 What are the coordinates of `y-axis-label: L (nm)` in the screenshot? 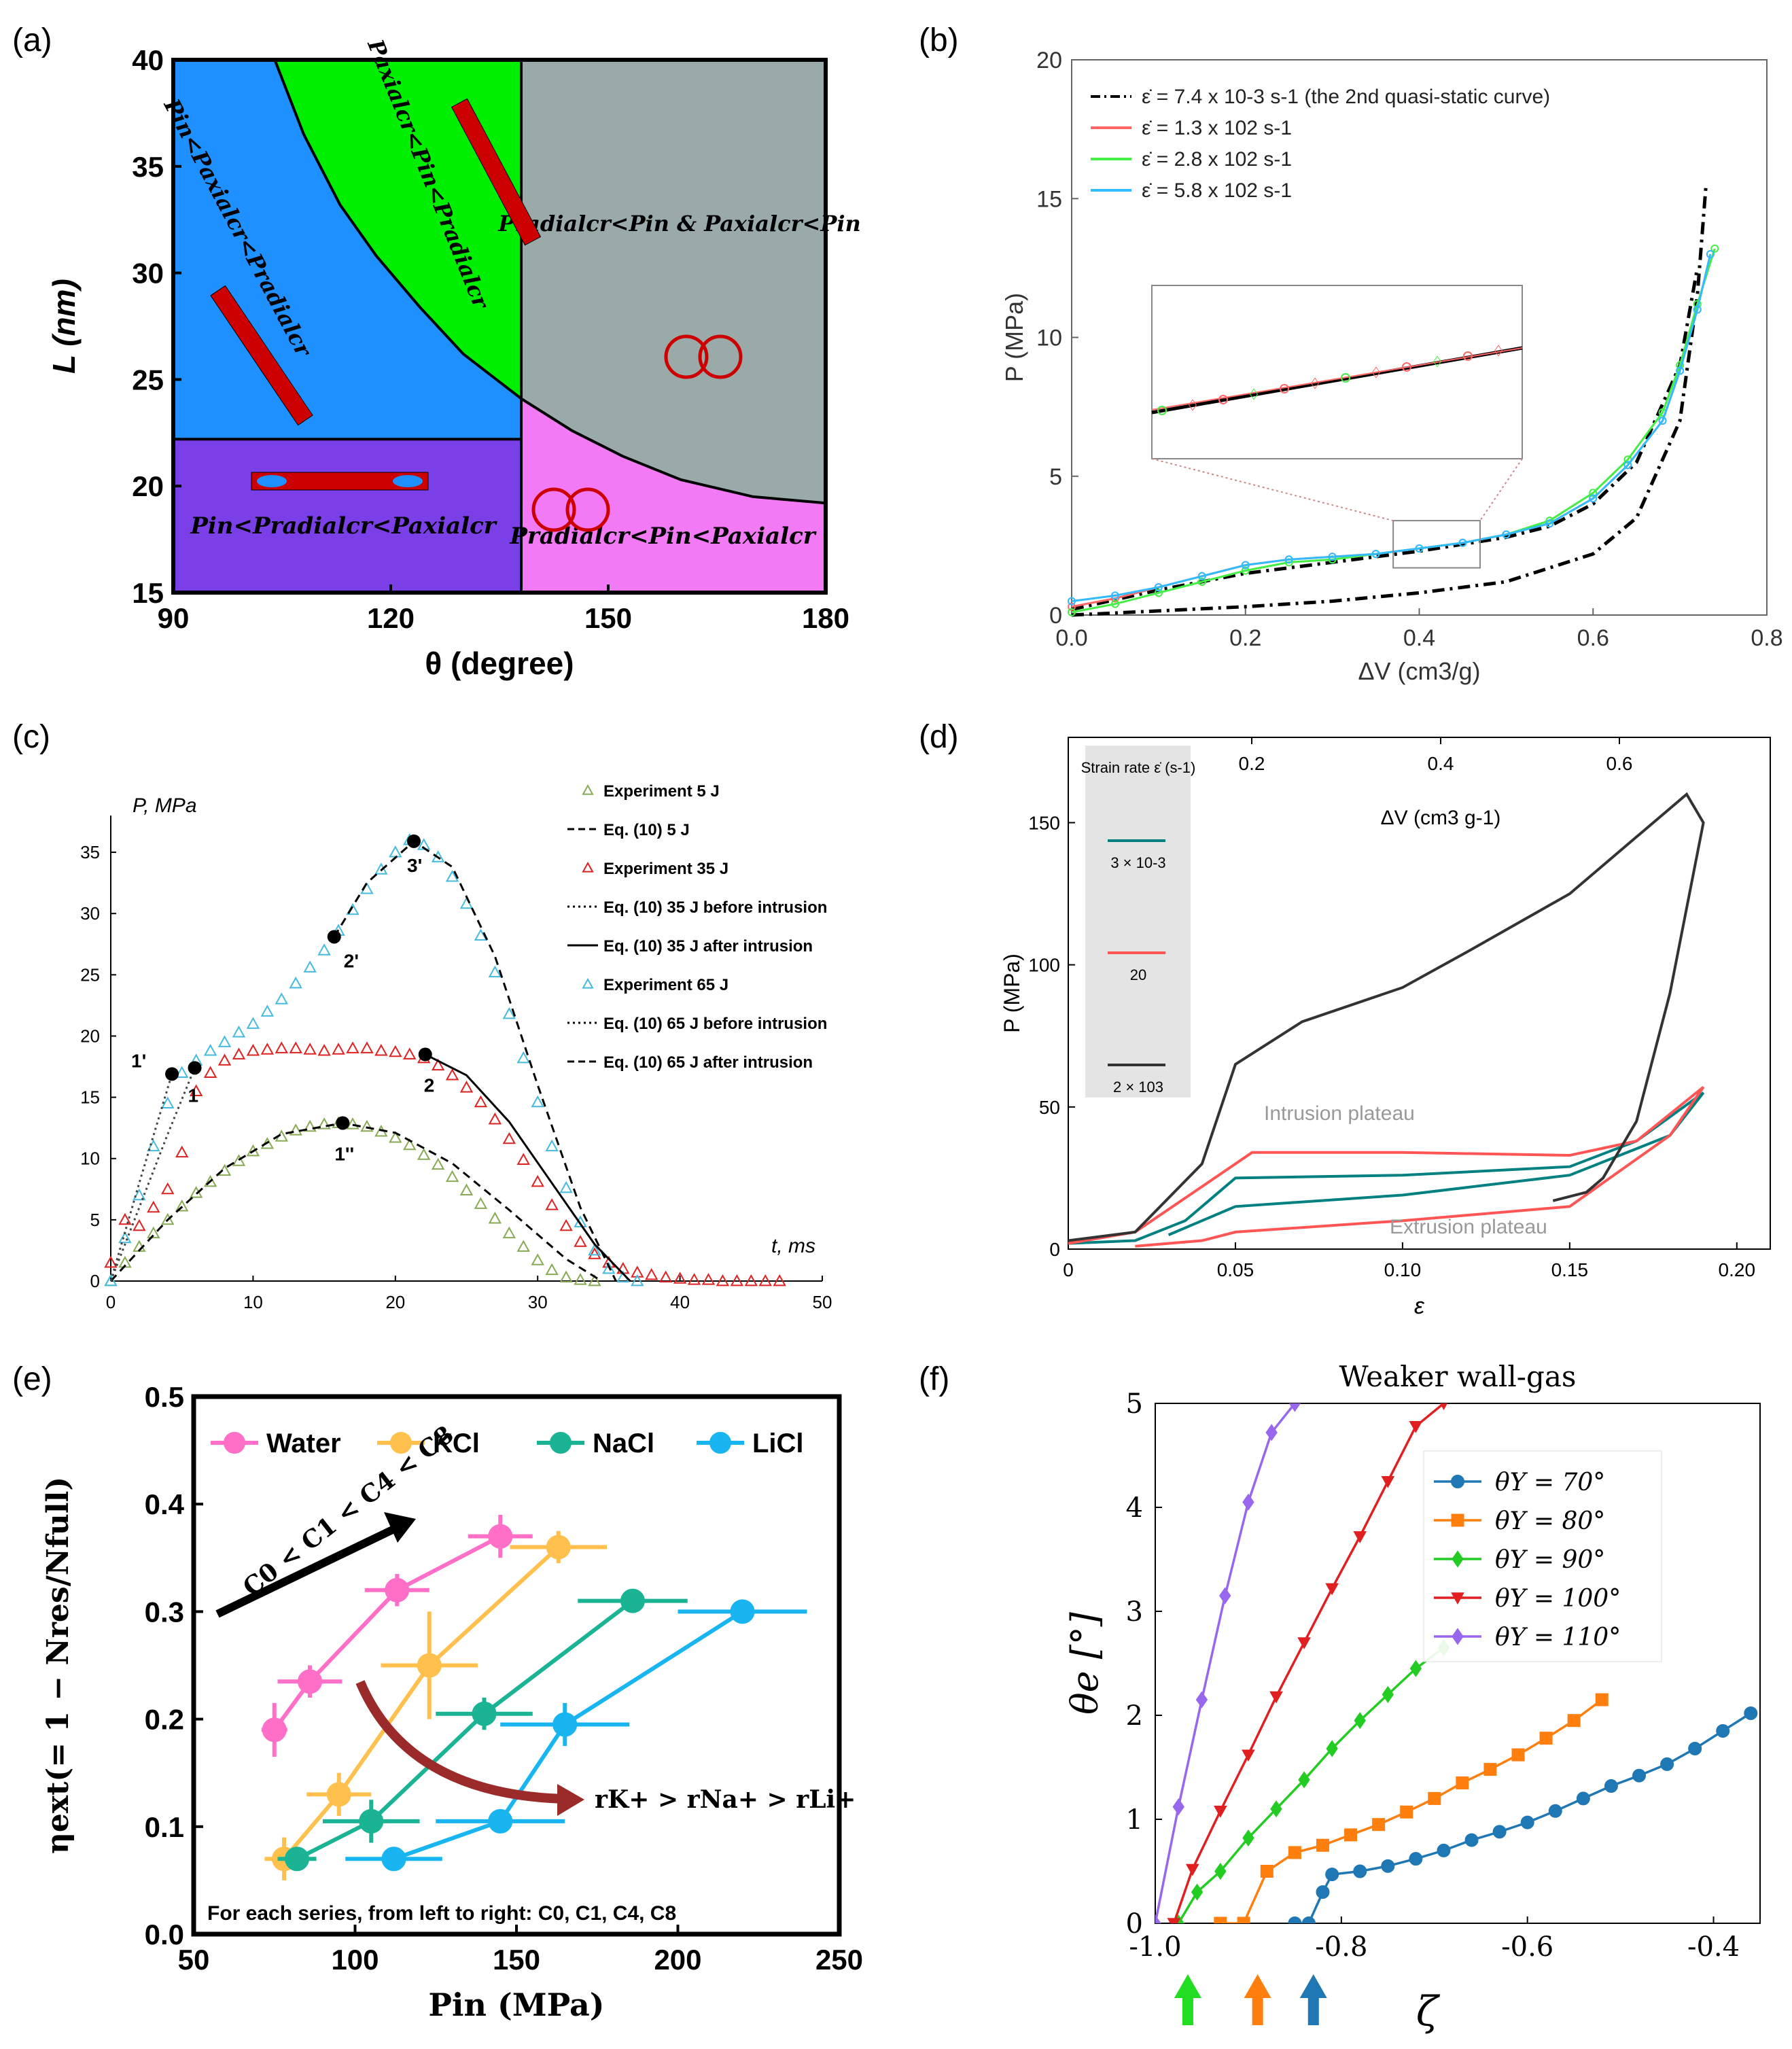 It's located at (64, 326).